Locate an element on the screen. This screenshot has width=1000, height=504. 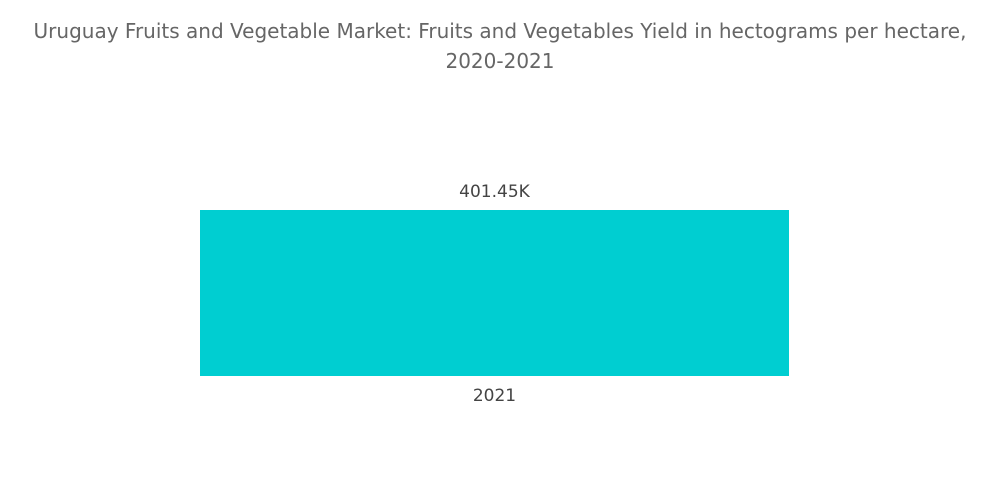
value-label: 401.45K is located at coordinates (494, 192).